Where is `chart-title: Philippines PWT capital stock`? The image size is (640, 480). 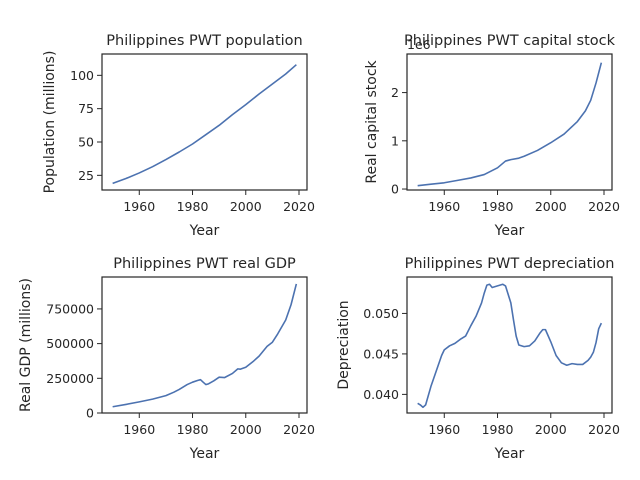 chart-title: Philippines PWT capital stock is located at coordinates (510, 41).